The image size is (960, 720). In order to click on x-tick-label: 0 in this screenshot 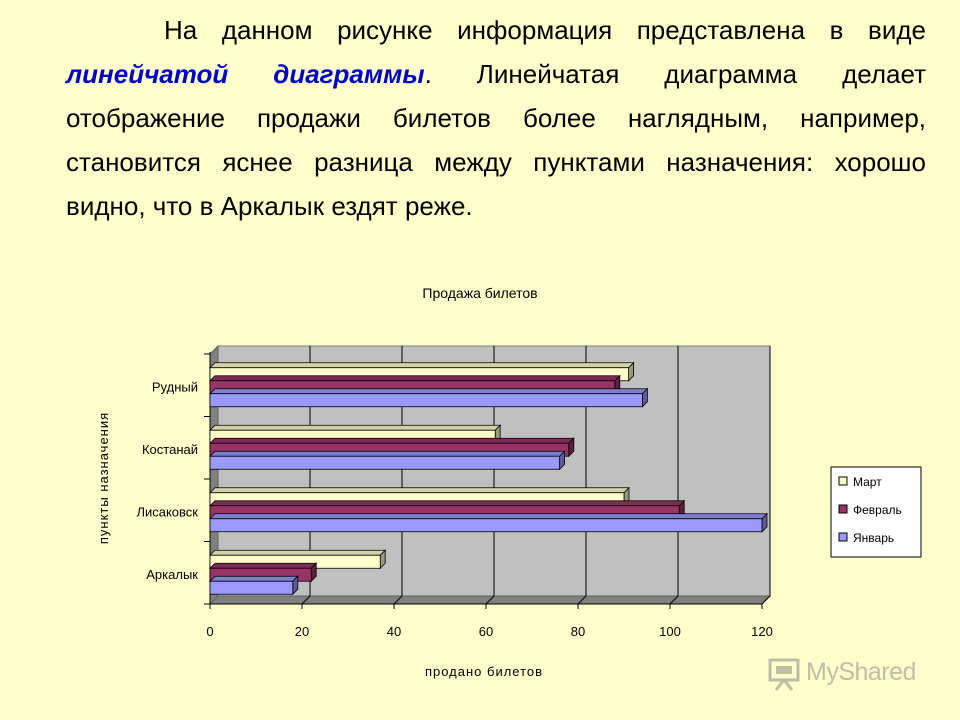, I will do `click(209, 631)`.